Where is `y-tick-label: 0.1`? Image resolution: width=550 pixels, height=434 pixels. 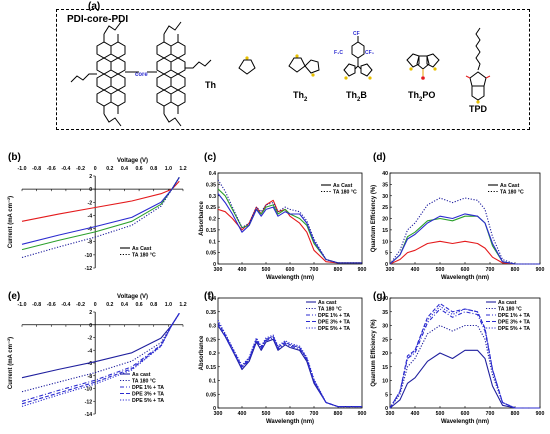 y-tick-label: 0.1 is located at coordinates (212, 382).